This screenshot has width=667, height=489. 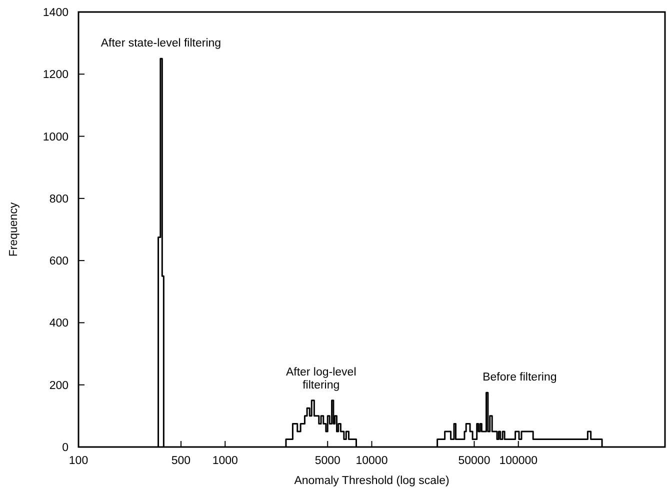 What do you see at coordinates (58, 386) in the screenshot?
I see `y-tick-label: 200` at bounding box center [58, 386].